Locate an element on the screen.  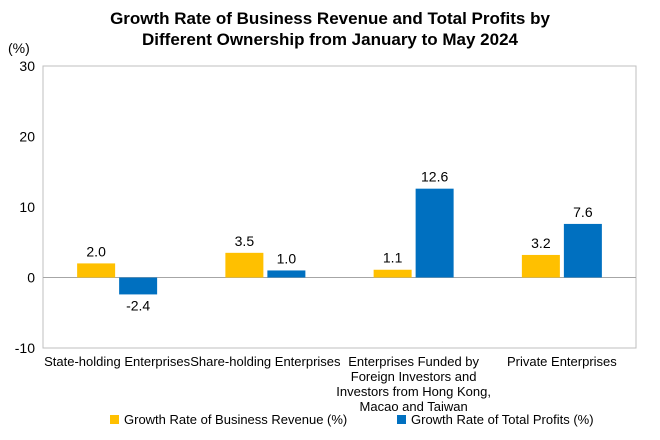
data-label: -2.4 is located at coordinates (138, 305).